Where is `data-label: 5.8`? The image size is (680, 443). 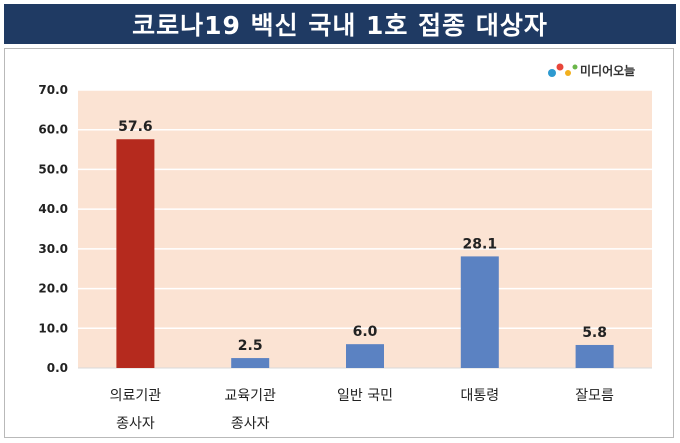
data-label: 5.8 is located at coordinates (594, 333).